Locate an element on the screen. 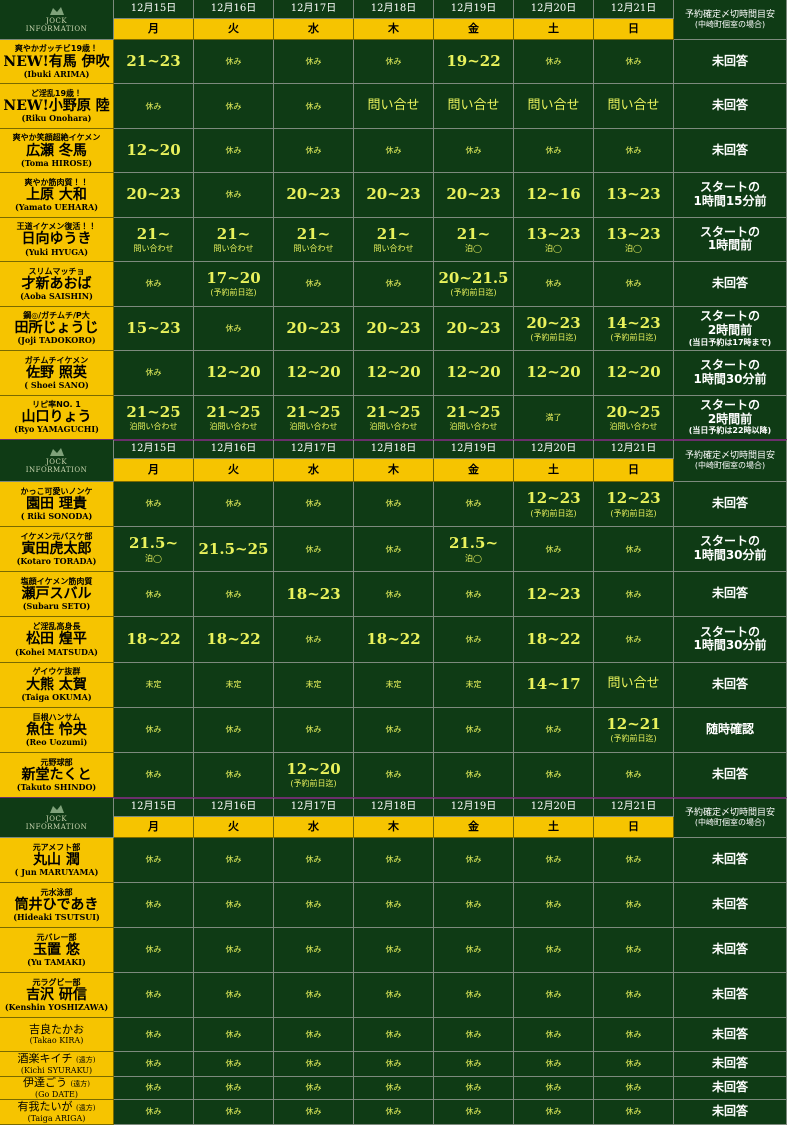  date-header: 12月19日 is located at coordinates (474, 449).